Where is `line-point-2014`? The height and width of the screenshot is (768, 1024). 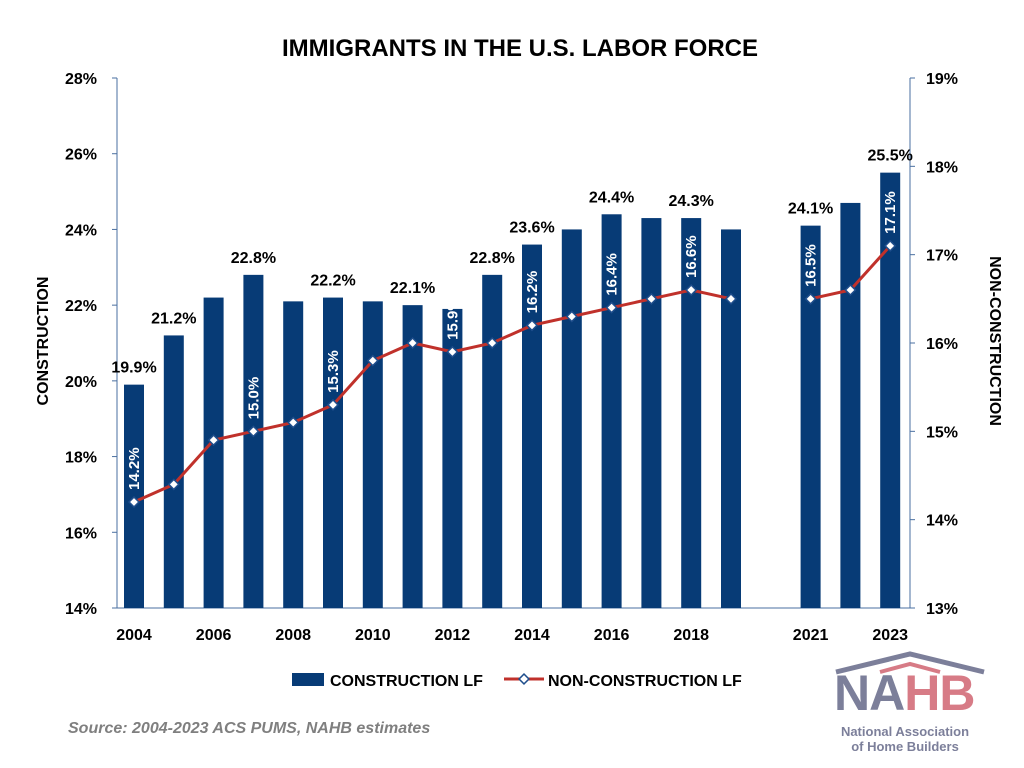
line-point-2014 is located at coordinates (532, 325).